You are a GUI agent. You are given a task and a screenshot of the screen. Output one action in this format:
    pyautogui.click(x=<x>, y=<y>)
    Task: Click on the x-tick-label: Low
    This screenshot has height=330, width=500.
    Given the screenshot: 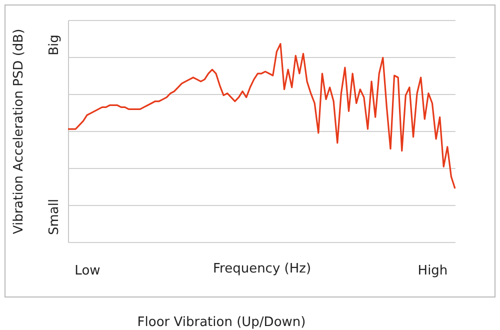 What is the action you would take?
    pyautogui.click(x=87, y=271)
    